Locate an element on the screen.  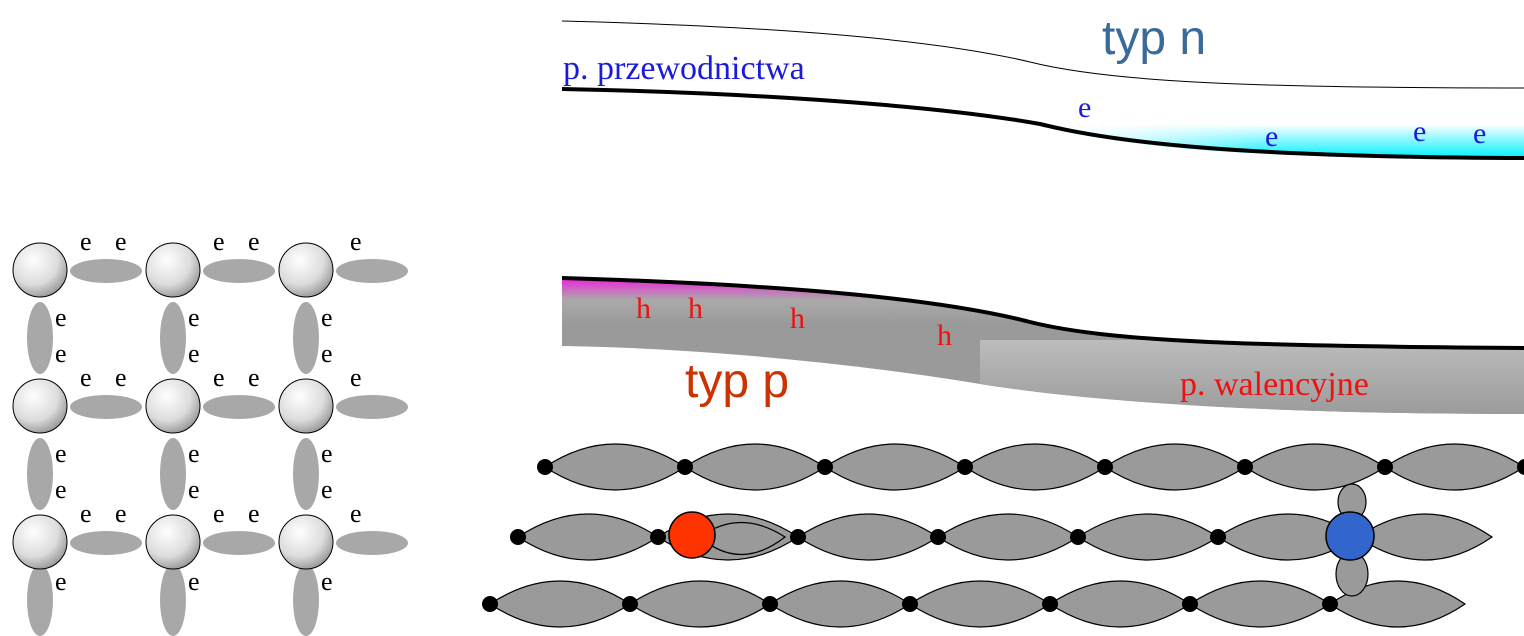
valence-band-edge is located at coordinates (1042, 313).